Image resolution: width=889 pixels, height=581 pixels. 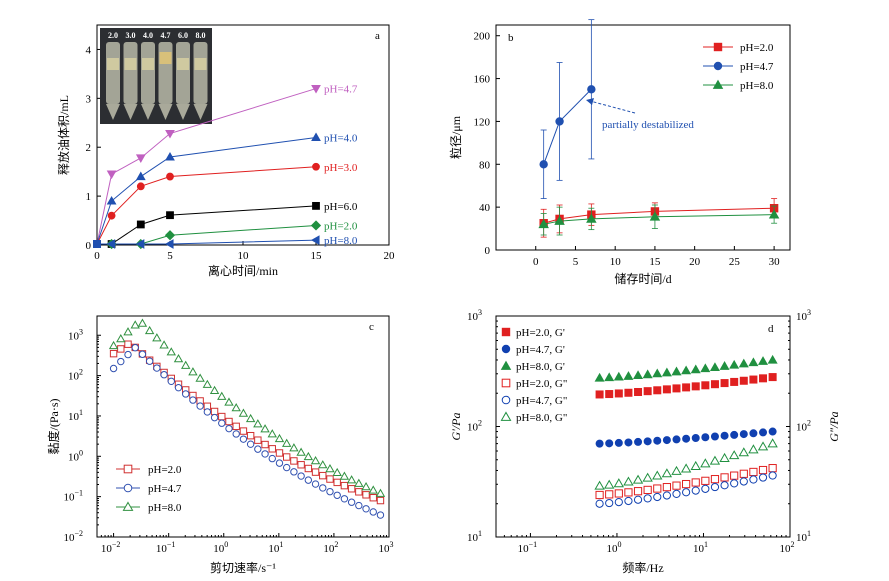 I want to click on tube-tip, so click(x=183, y=112).